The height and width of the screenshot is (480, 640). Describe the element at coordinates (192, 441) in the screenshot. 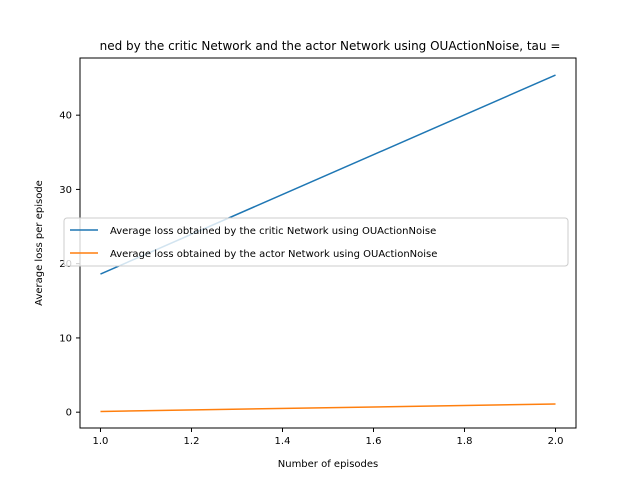

I see `x-tick-label: 1.2` at that location.